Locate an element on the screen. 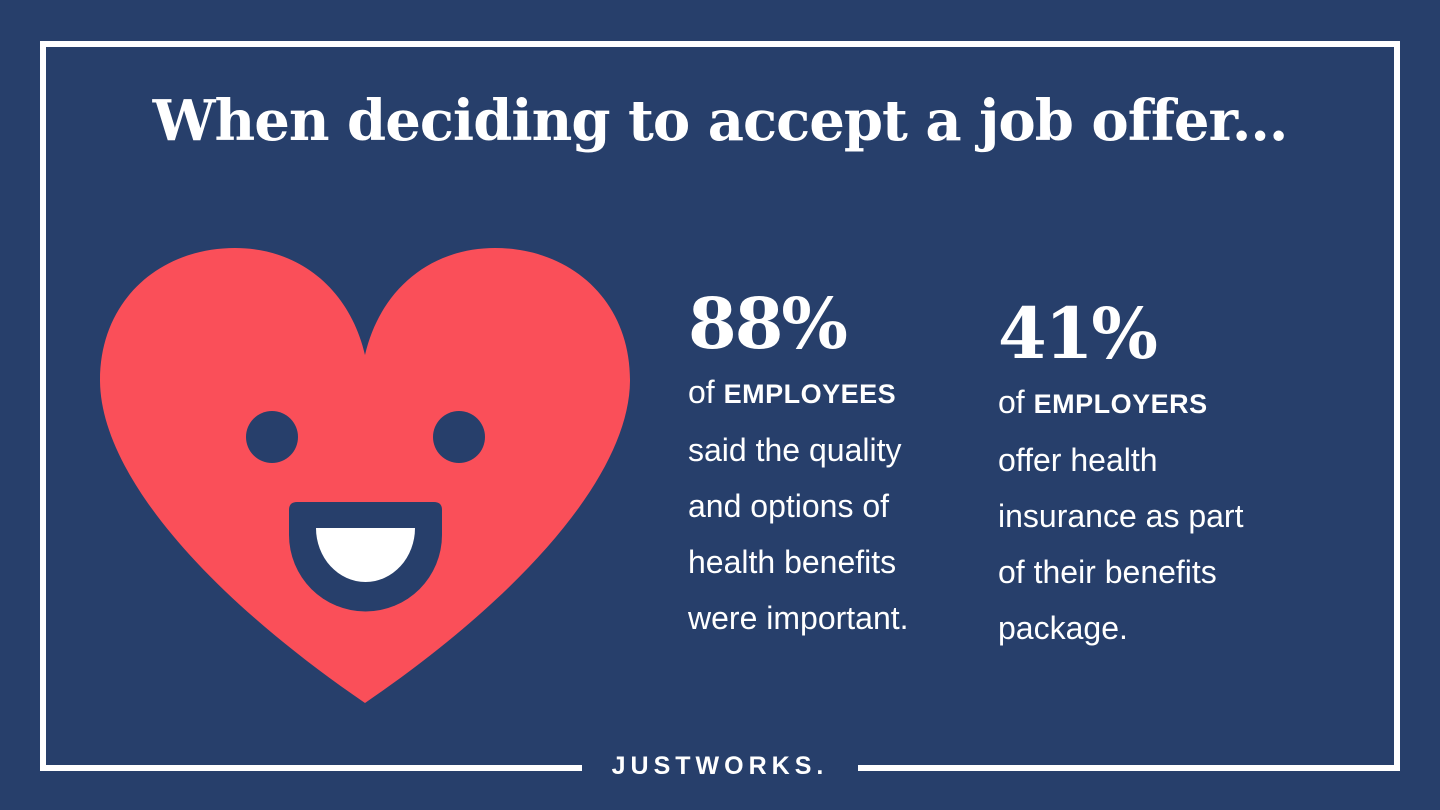 The image size is (1440, 810). stat-figure: 88% is located at coordinates (768, 323).